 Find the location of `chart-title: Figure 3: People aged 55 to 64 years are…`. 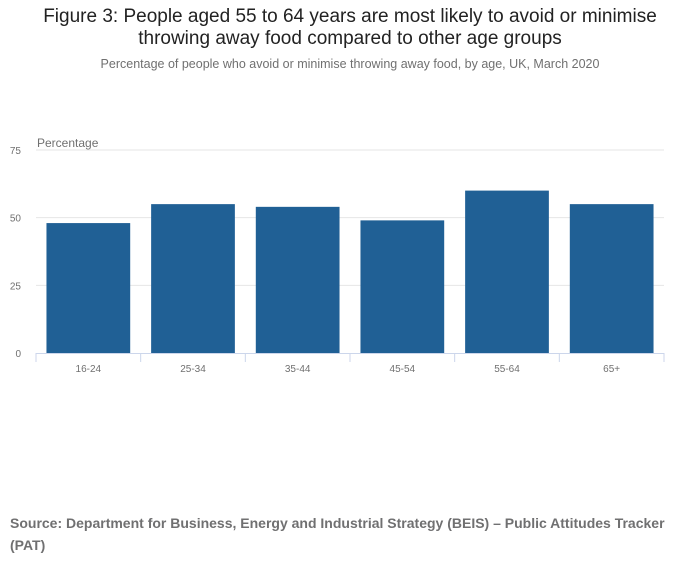

chart-title: Figure 3: People aged 55 to 64 years are… is located at coordinates (350, 27).